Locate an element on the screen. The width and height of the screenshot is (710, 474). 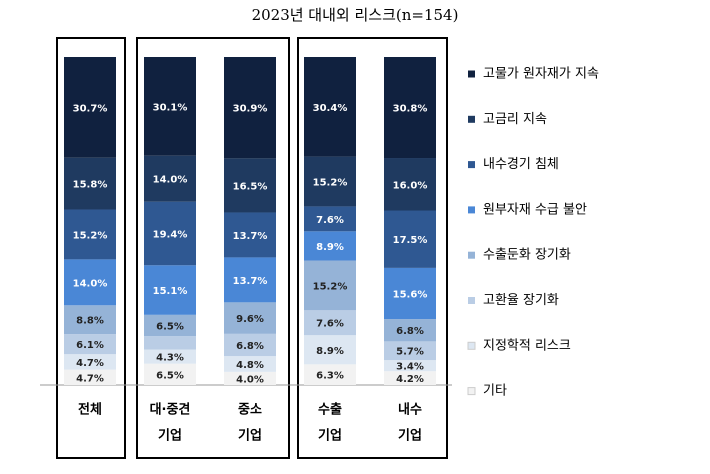
data-label: 15.6% is located at coordinates (410, 294).